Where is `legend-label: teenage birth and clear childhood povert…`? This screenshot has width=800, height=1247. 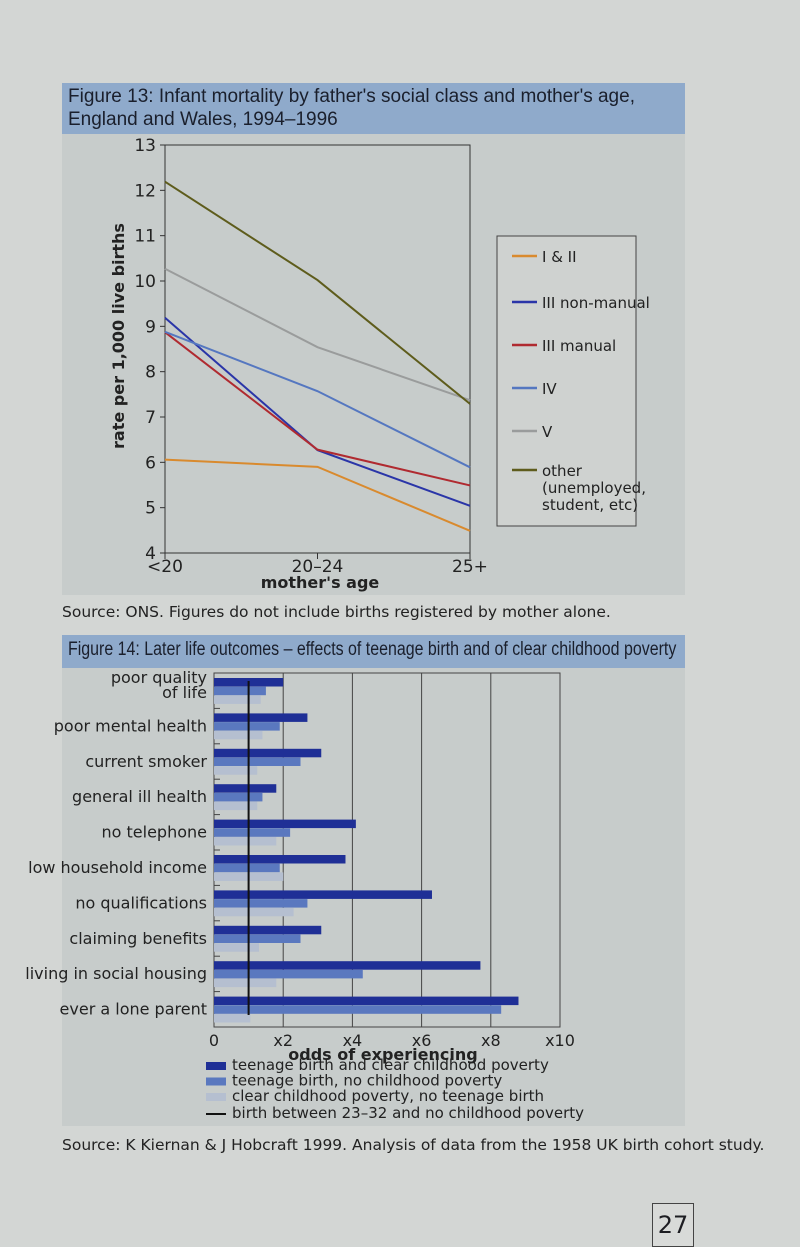
legend-label: teenage birth and clear childhood povert… is located at coordinates (390, 1065).